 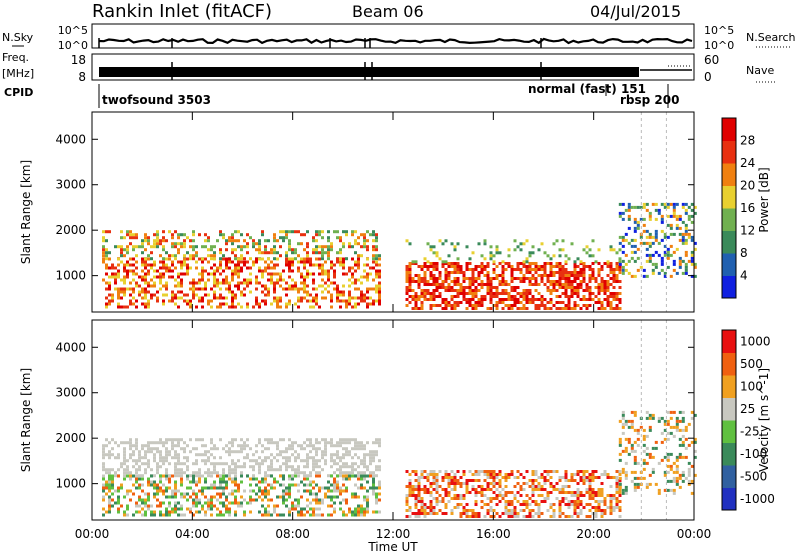 What do you see at coordinates (82, 77) in the screenshot?
I see `freq-tick-low: 8` at bounding box center [82, 77].